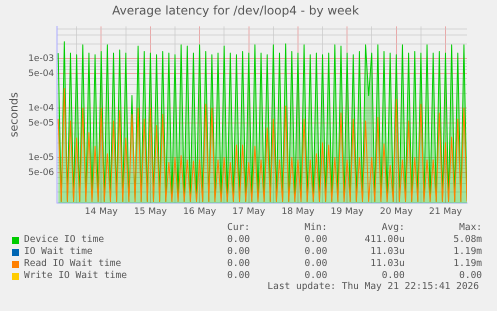 This screenshot has height=311, width=497. What do you see at coordinates (315, 228) in the screenshot?
I see `text: Min:` at bounding box center [315, 228].